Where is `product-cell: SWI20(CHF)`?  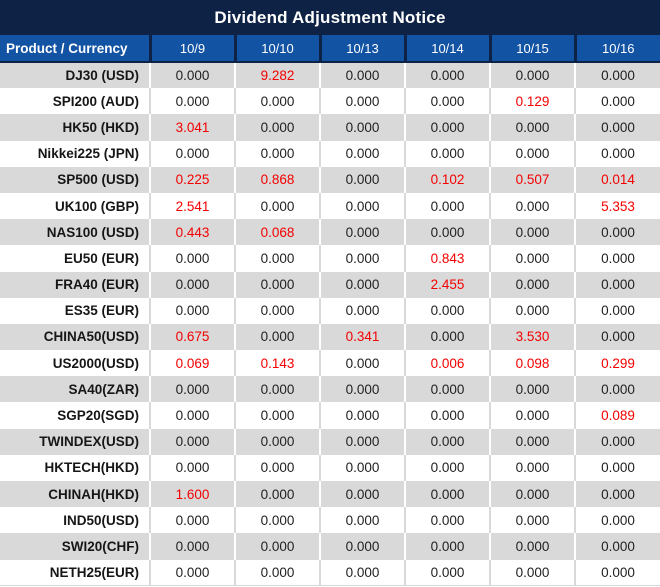
product-cell: SWI20(CHF) is located at coordinates (75, 546).